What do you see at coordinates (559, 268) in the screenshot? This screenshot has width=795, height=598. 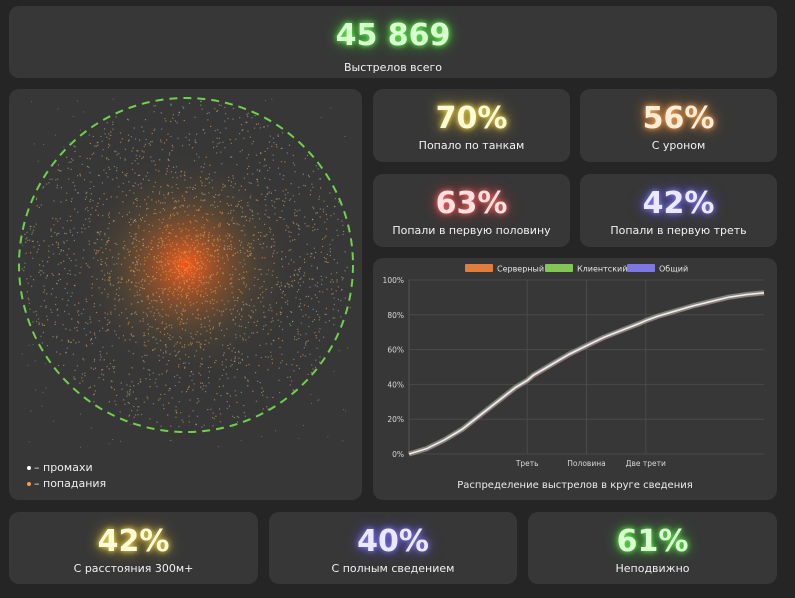 I see `legend-swatch` at bounding box center [559, 268].